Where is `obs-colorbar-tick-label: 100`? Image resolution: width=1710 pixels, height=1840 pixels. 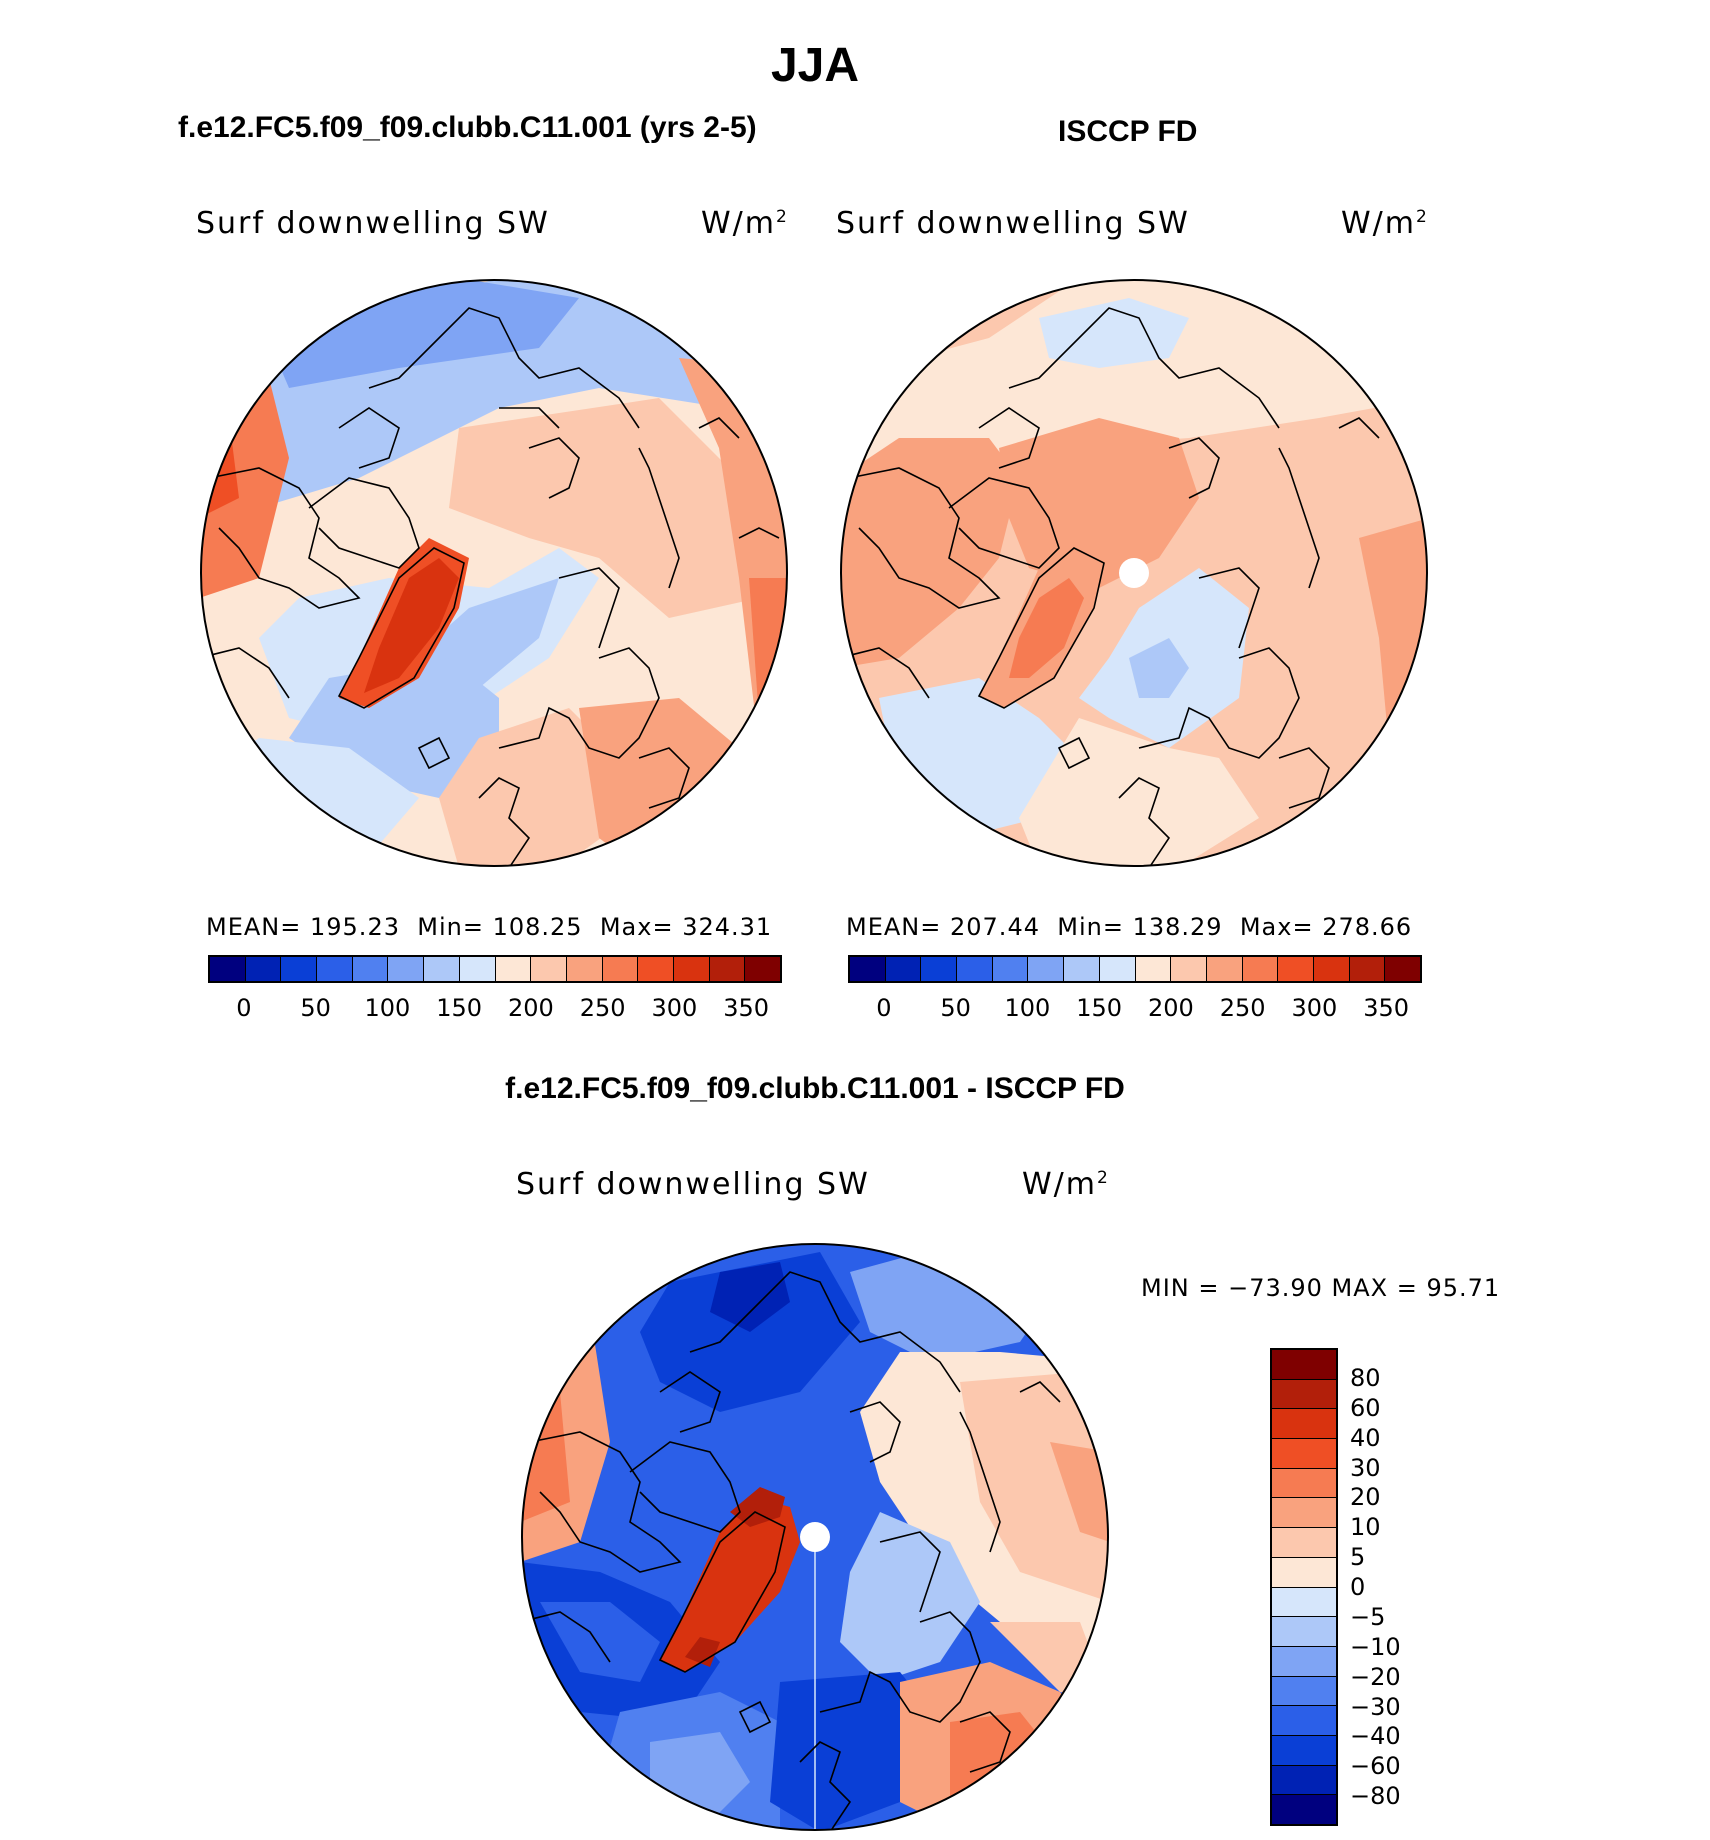 obs-colorbar-tick-label: 100 is located at coordinates (1027, 1008).